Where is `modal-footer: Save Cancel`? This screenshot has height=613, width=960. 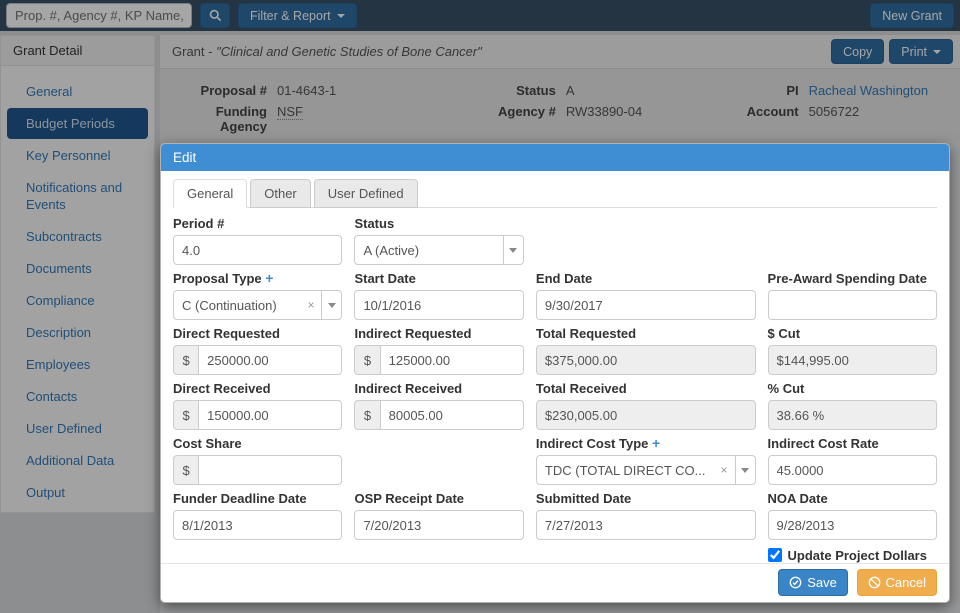
modal-footer: Save Cancel is located at coordinates (555, 582).